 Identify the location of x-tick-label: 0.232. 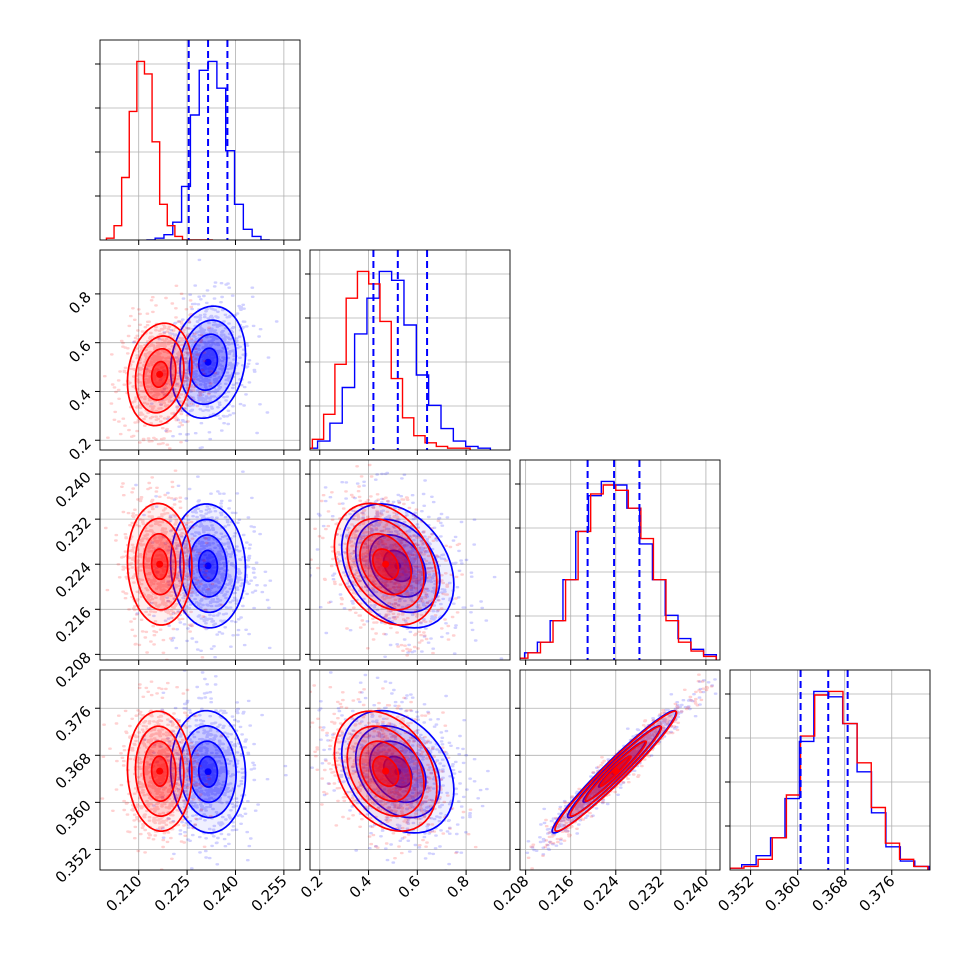
(646, 893).